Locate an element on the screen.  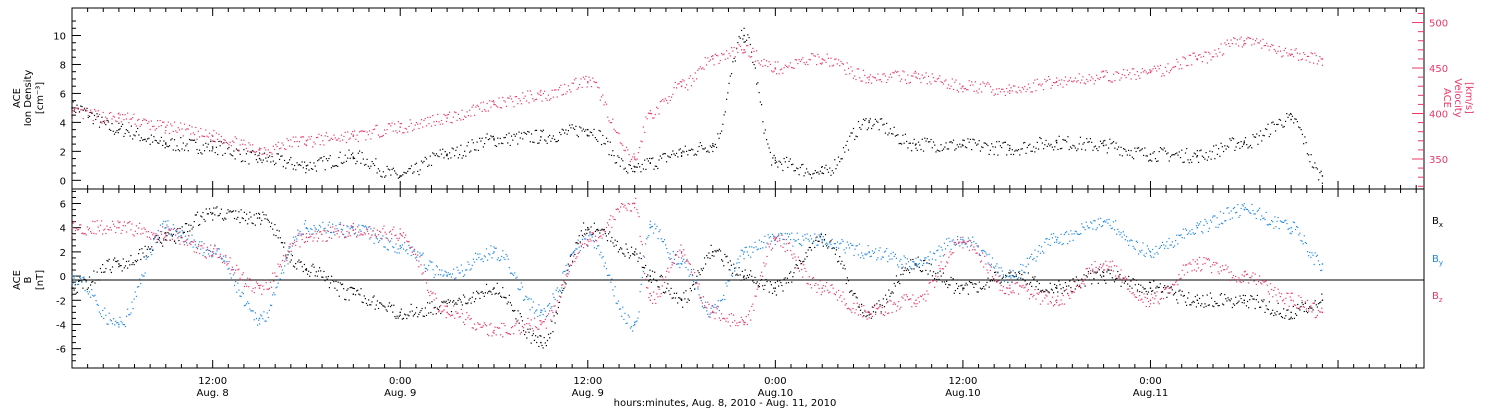
velocity-point is located at coordinates (72, 113).